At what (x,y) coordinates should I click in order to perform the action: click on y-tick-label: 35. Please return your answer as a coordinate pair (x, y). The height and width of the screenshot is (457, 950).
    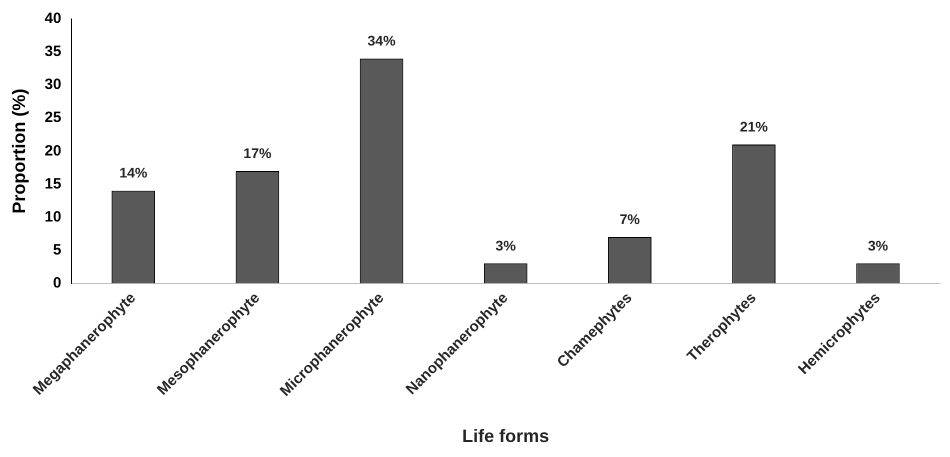
    Looking at the image, I should click on (53, 51).